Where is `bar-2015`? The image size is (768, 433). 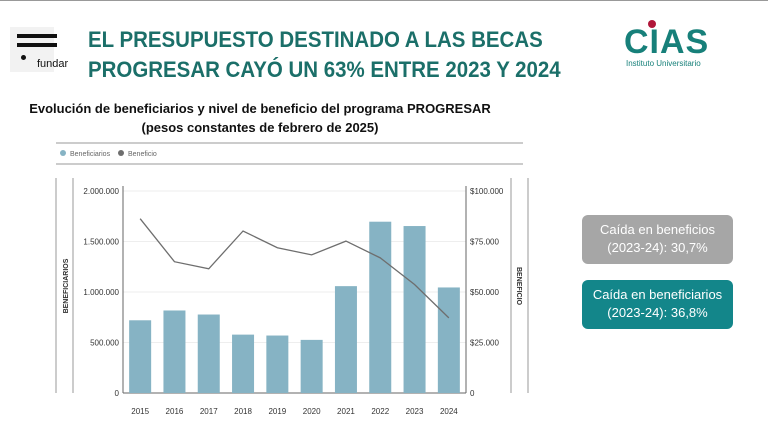 bar-2015 is located at coordinates (140, 356).